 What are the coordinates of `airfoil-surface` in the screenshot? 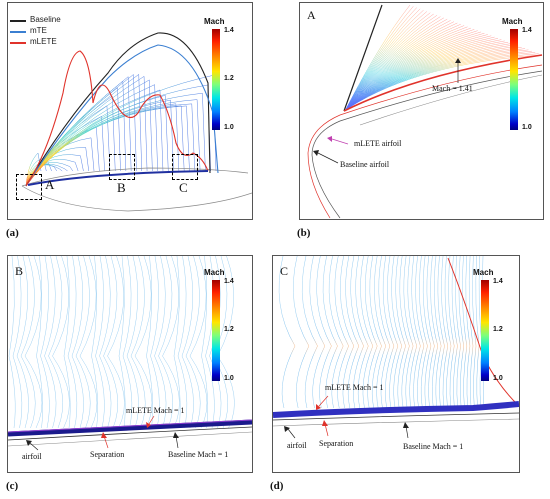 It's located at (396, 416).